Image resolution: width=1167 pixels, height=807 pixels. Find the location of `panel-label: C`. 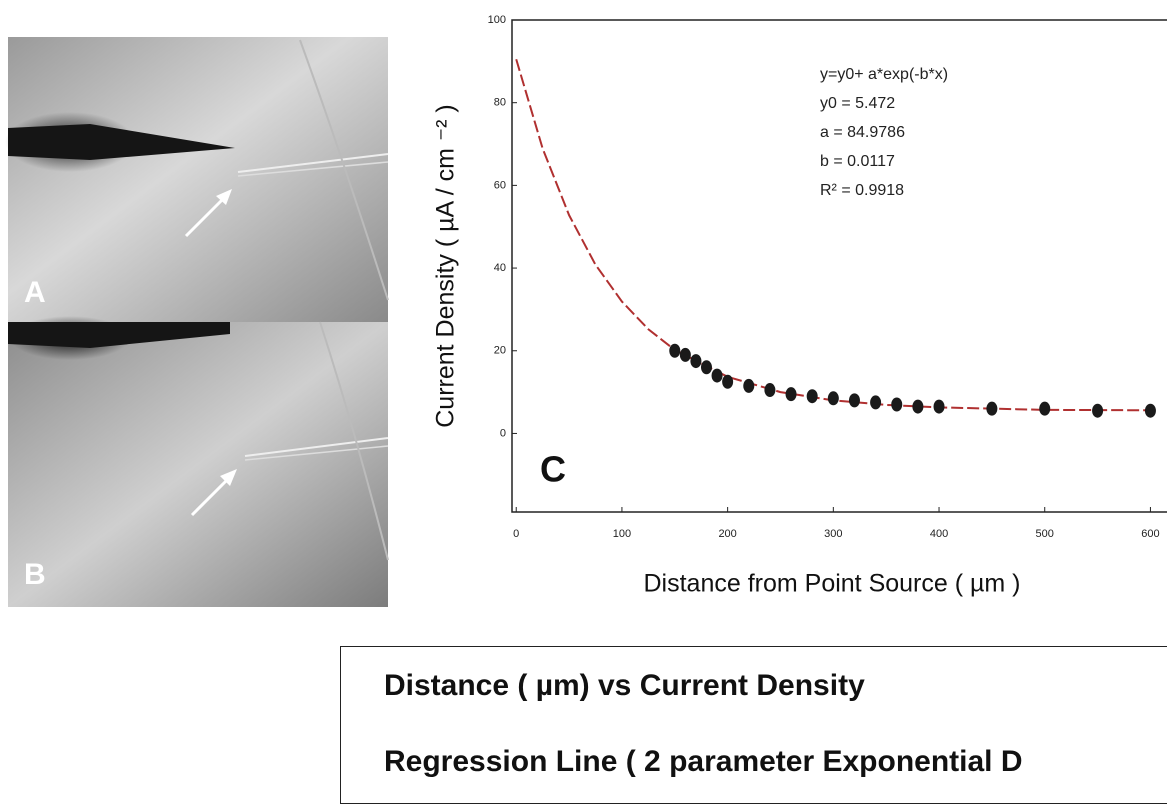

panel-label: C is located at coordinates (553, 469).